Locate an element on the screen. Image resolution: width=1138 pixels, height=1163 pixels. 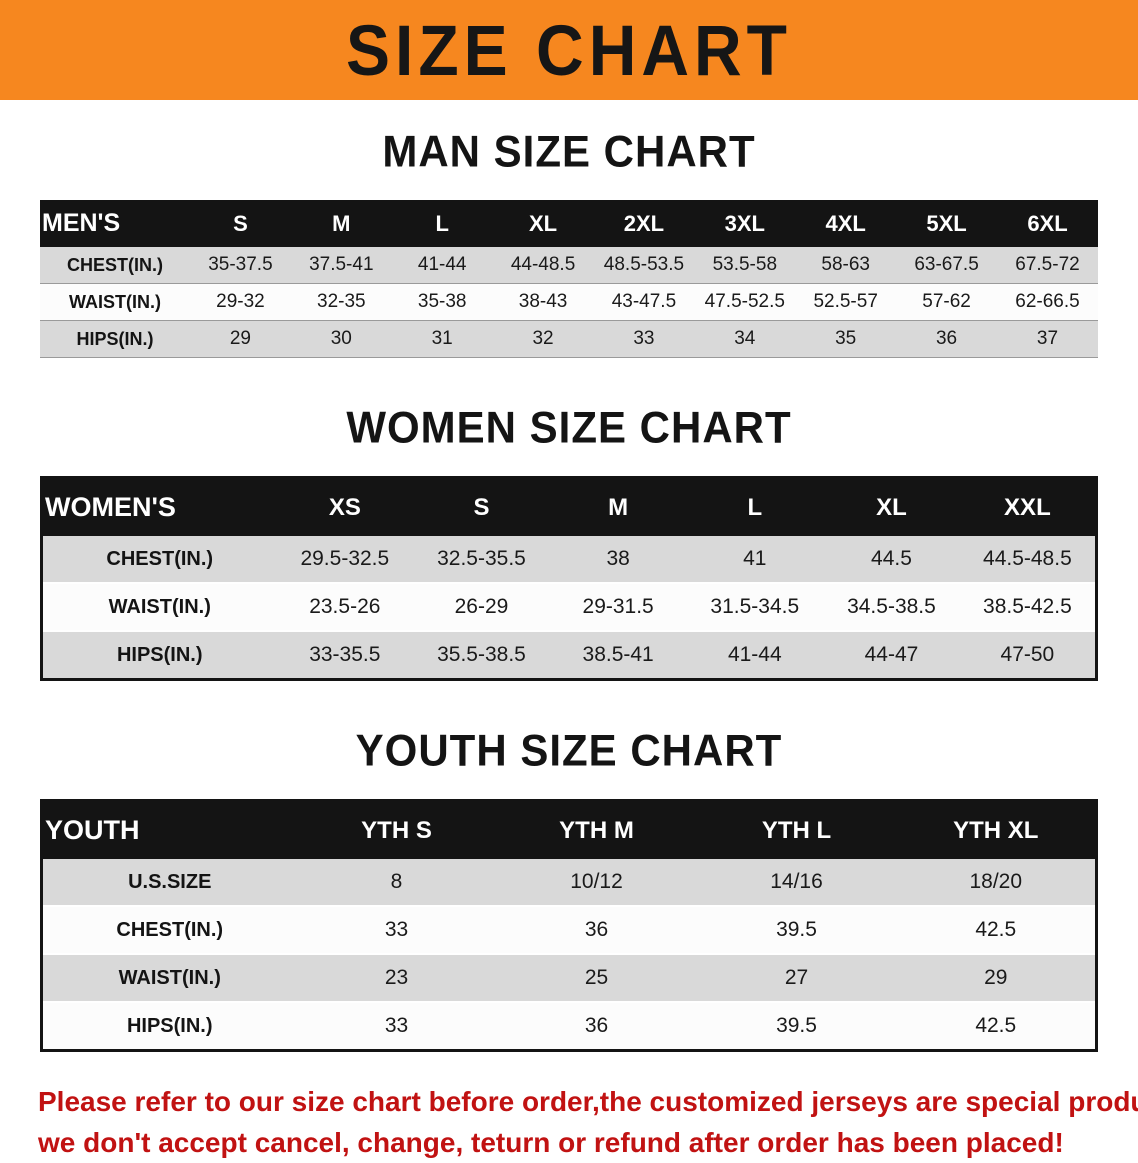
youth-table-row: U.S.SIZE 8 10/12 14/16 18/20 is located at coordinates (569, 882).